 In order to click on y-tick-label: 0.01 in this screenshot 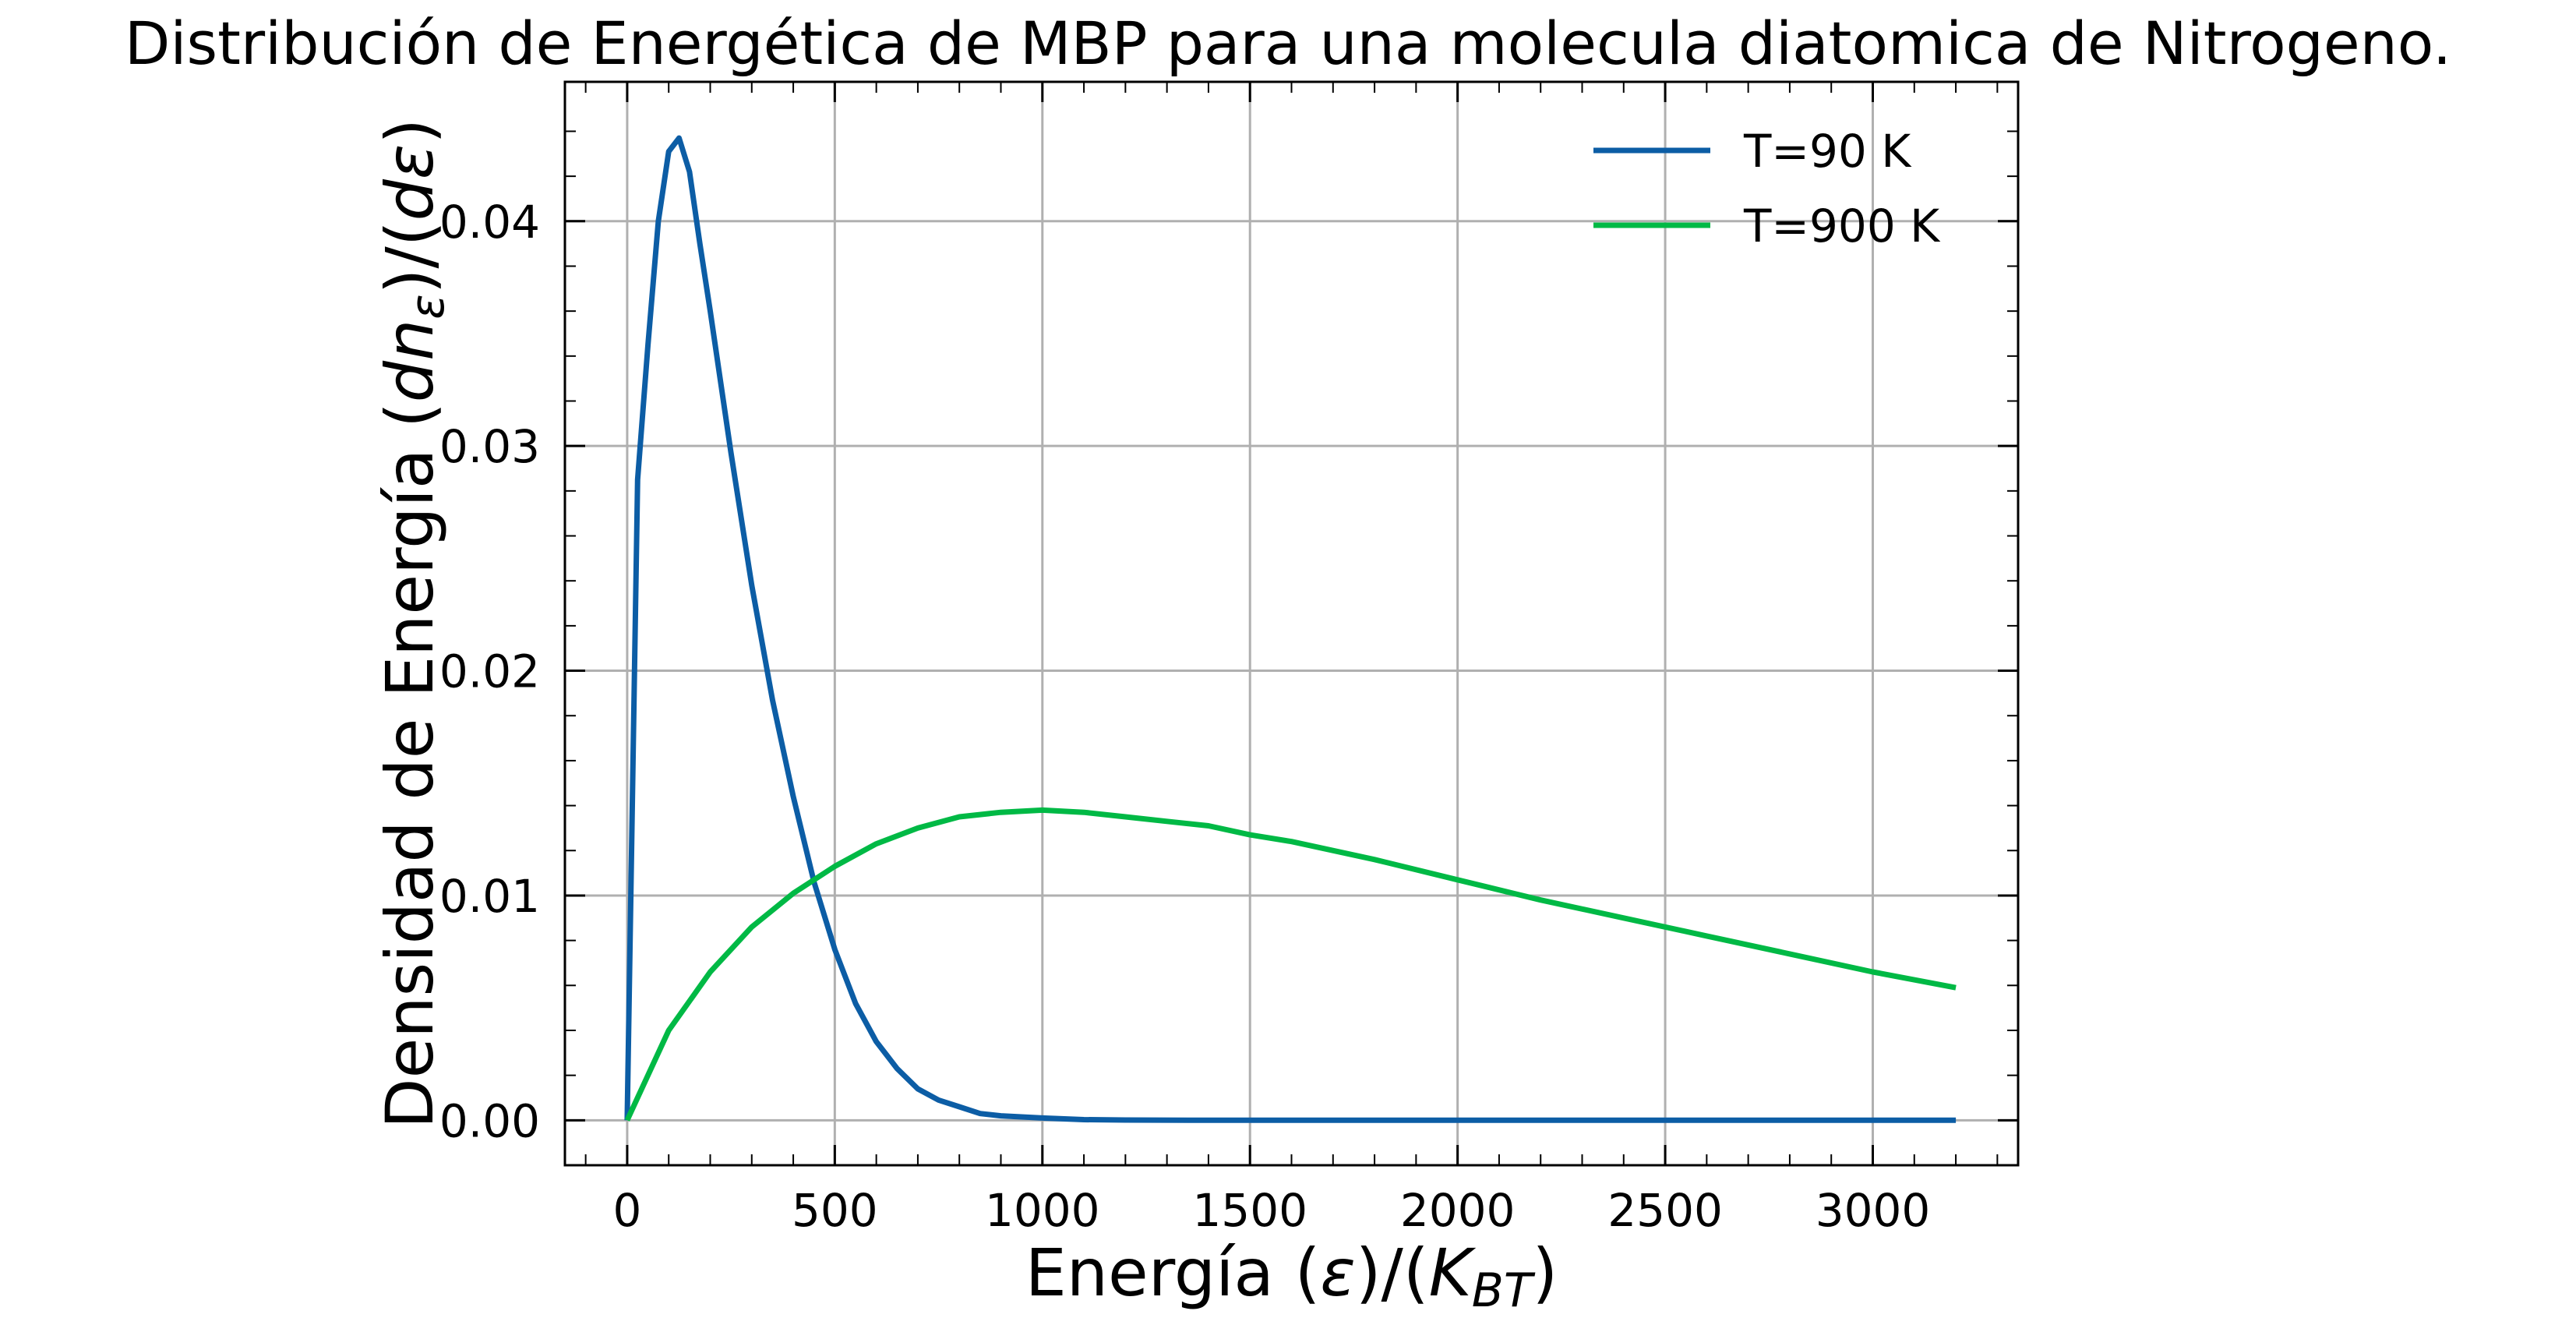, I will do `click(489, 896)`.